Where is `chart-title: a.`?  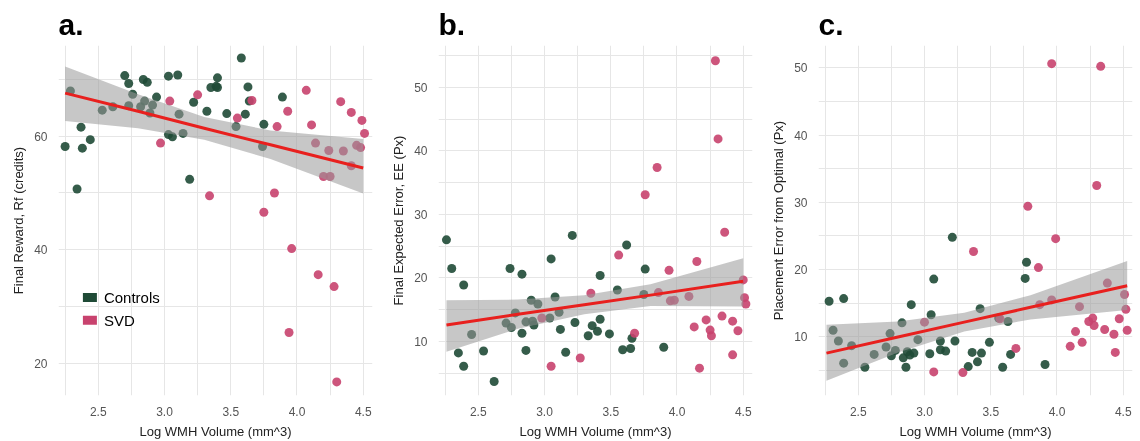
chart-title: a. is located at coordinates (71, 24).